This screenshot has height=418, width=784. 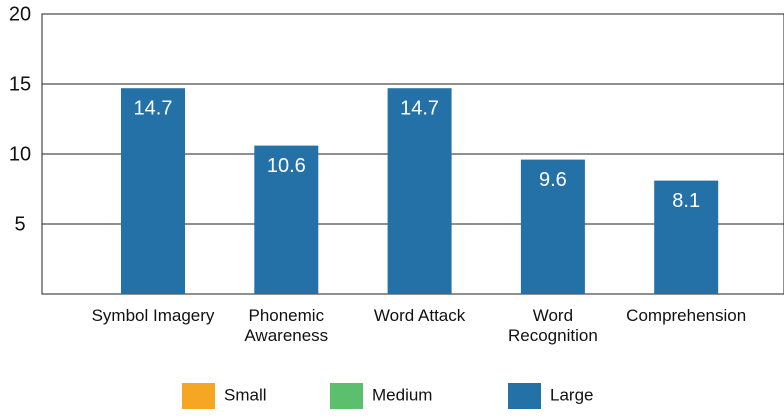 I want to click on y-tick-label: 15, so click(x=20, y=84).